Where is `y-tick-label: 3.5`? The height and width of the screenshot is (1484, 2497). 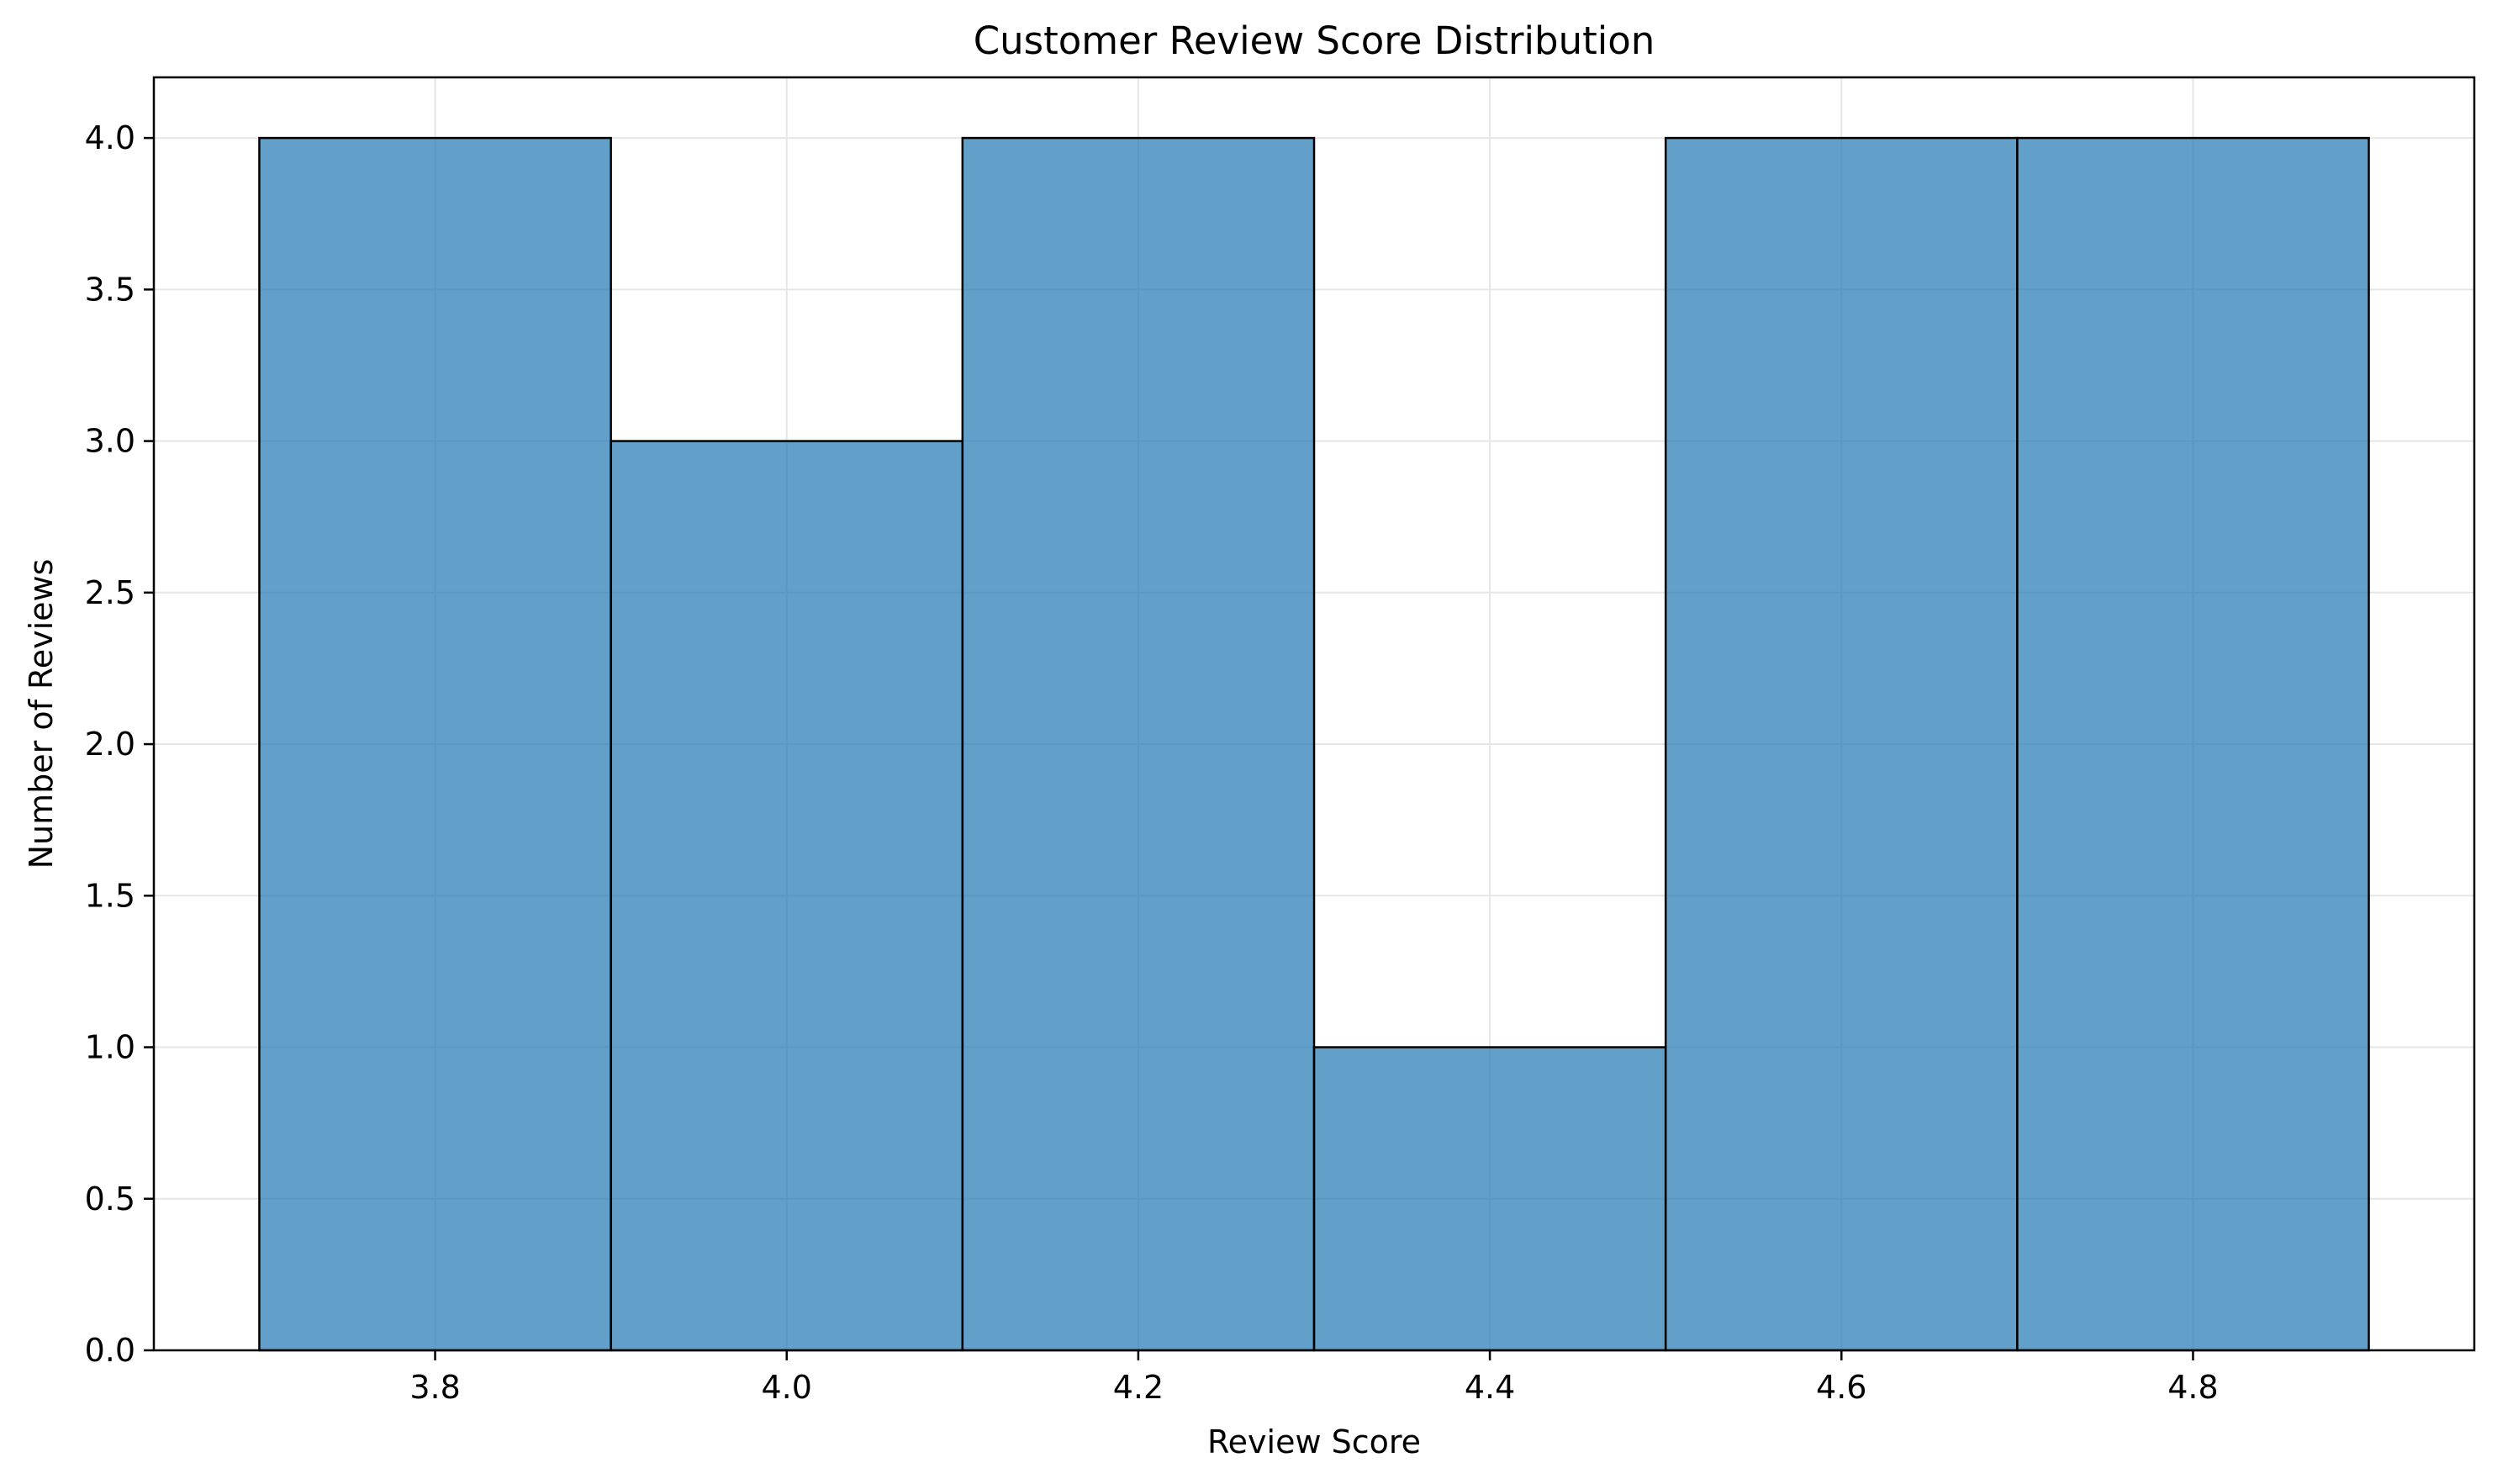 y-tick-label: 3.5 is located at coordinates (110, 289).